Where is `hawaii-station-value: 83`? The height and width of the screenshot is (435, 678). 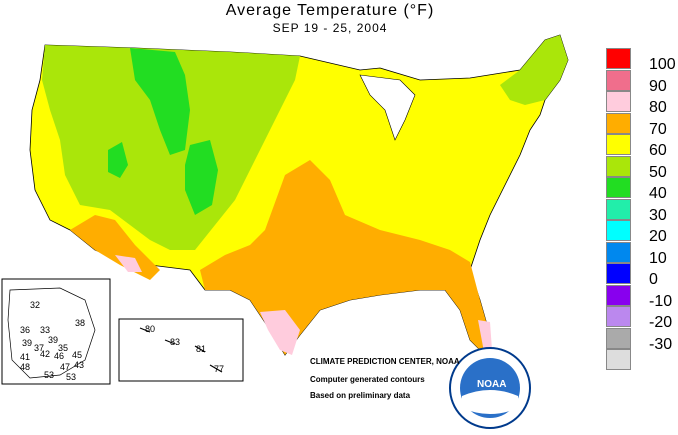 hawaii-station-value: 83 is located at coordinates (175, 342).